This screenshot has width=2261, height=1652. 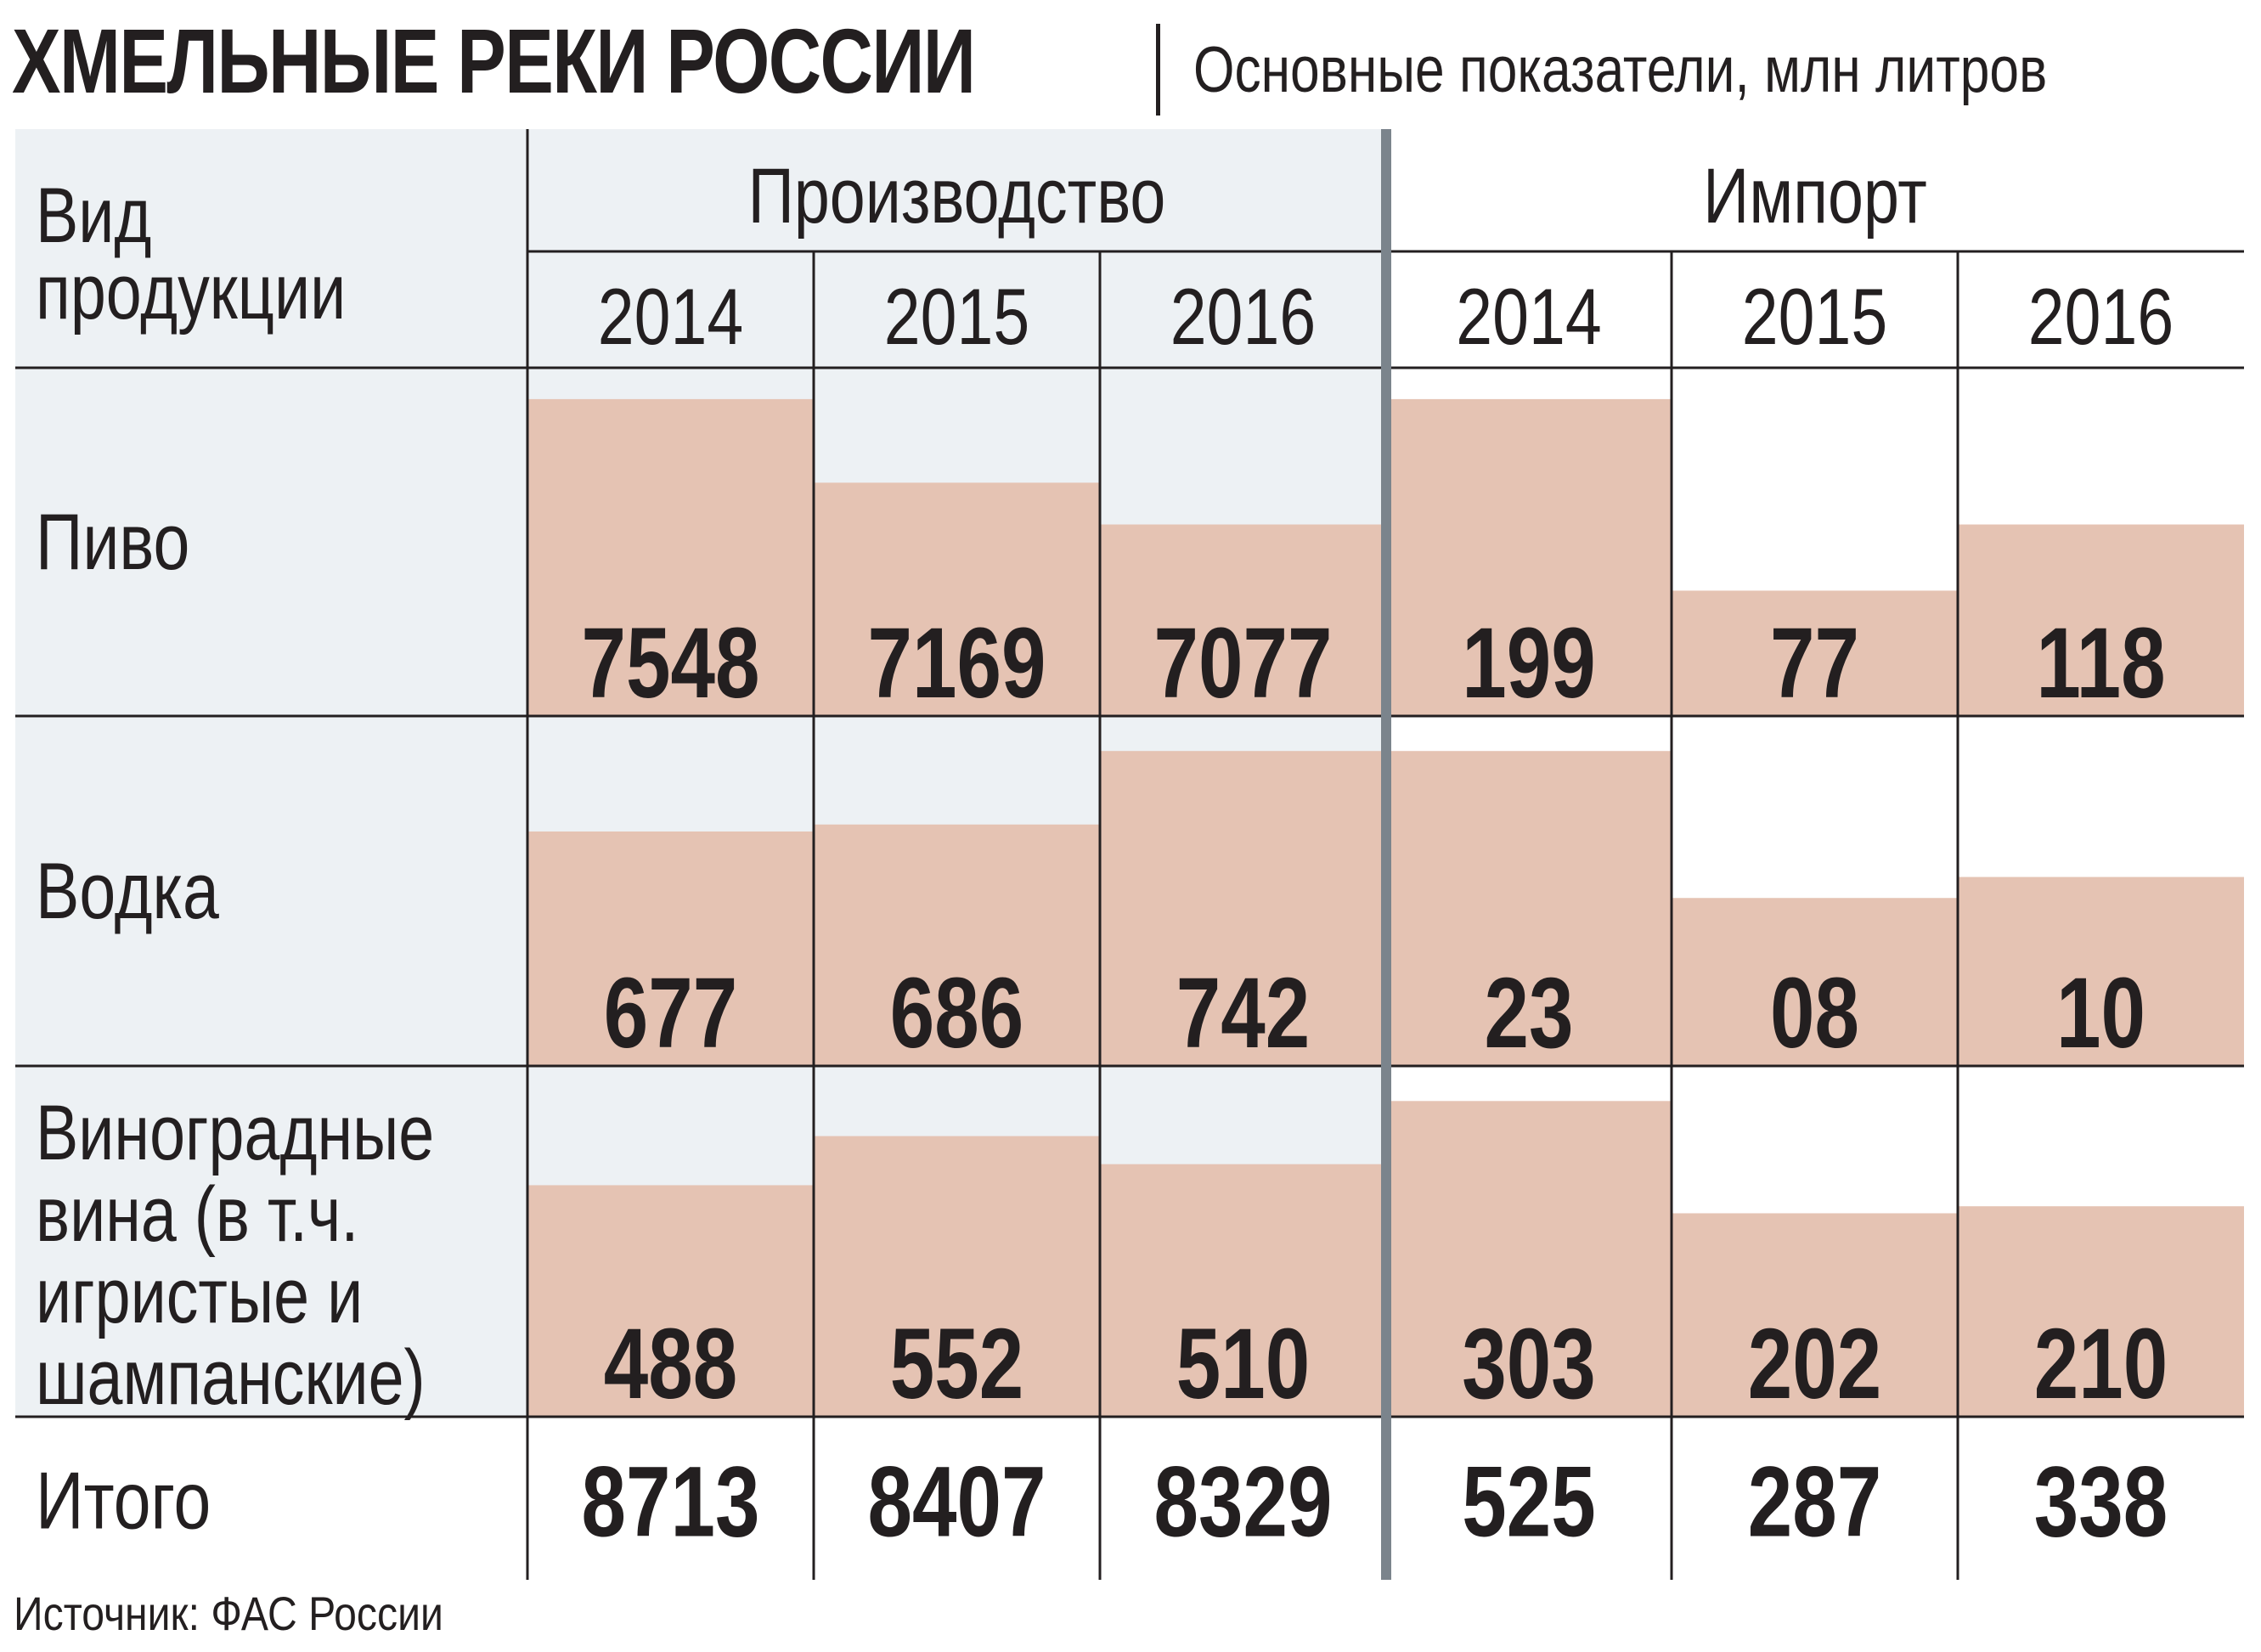 What do you see at coordinates (123, 1500) in the screenshot?
I see `total-label: Итого` at bounding box center [123, 1500].